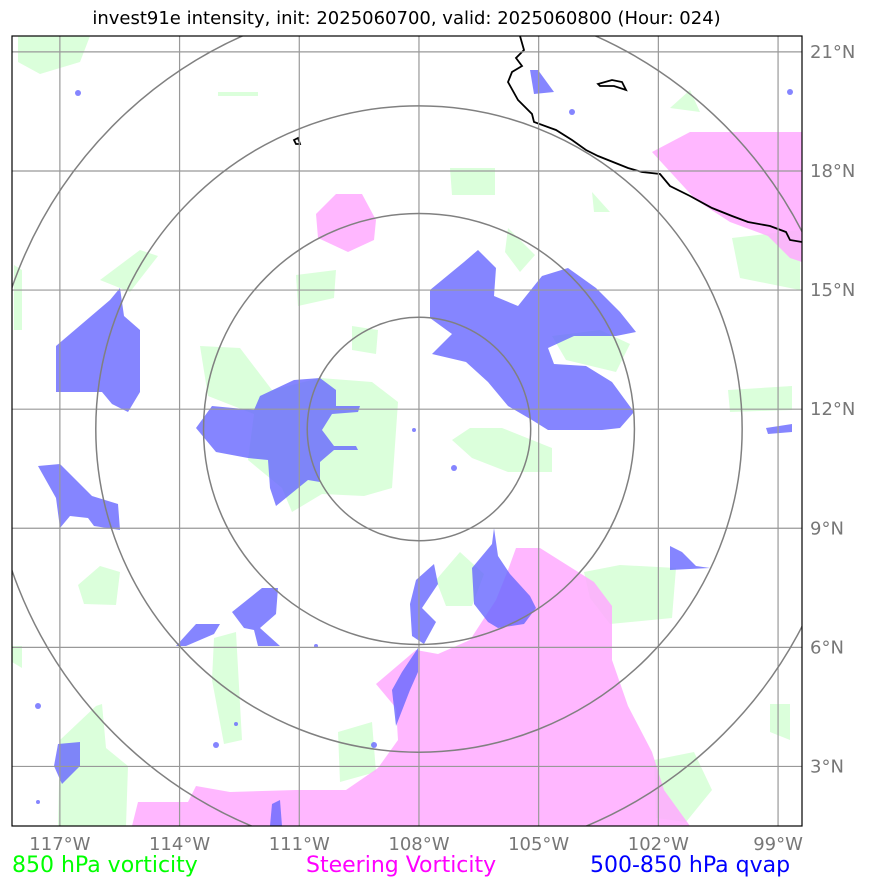 This screenshot has width=873, height=891. Describe the element at coordinates (827, 647) in the screenshot. I see `lat-tick-label: 6°N` at that location.